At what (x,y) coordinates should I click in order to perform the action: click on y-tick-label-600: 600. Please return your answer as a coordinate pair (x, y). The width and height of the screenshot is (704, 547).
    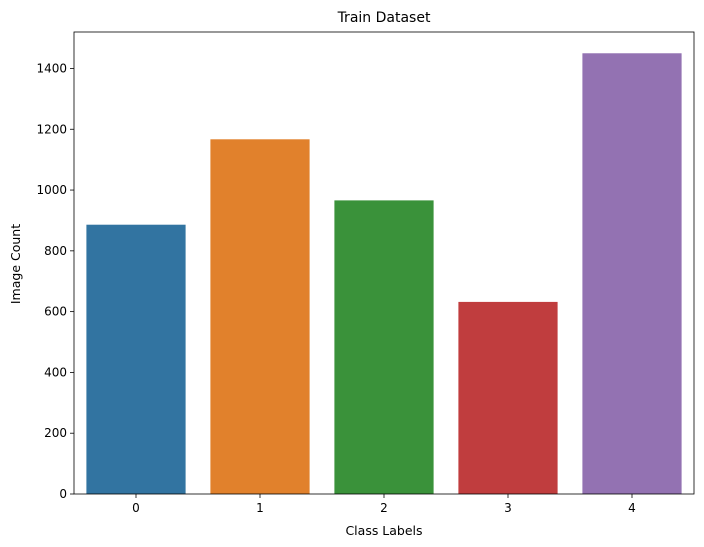
    Looking at the image, I should click on (55, 312).